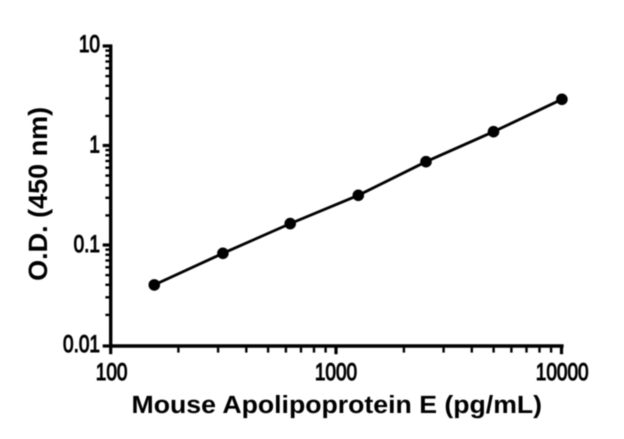 Image resolution: width=624 pixels, height=439 pixels. Describe the element at coordinates (94, 145) in the screenshot. I see `svg-text: 1` at that location.